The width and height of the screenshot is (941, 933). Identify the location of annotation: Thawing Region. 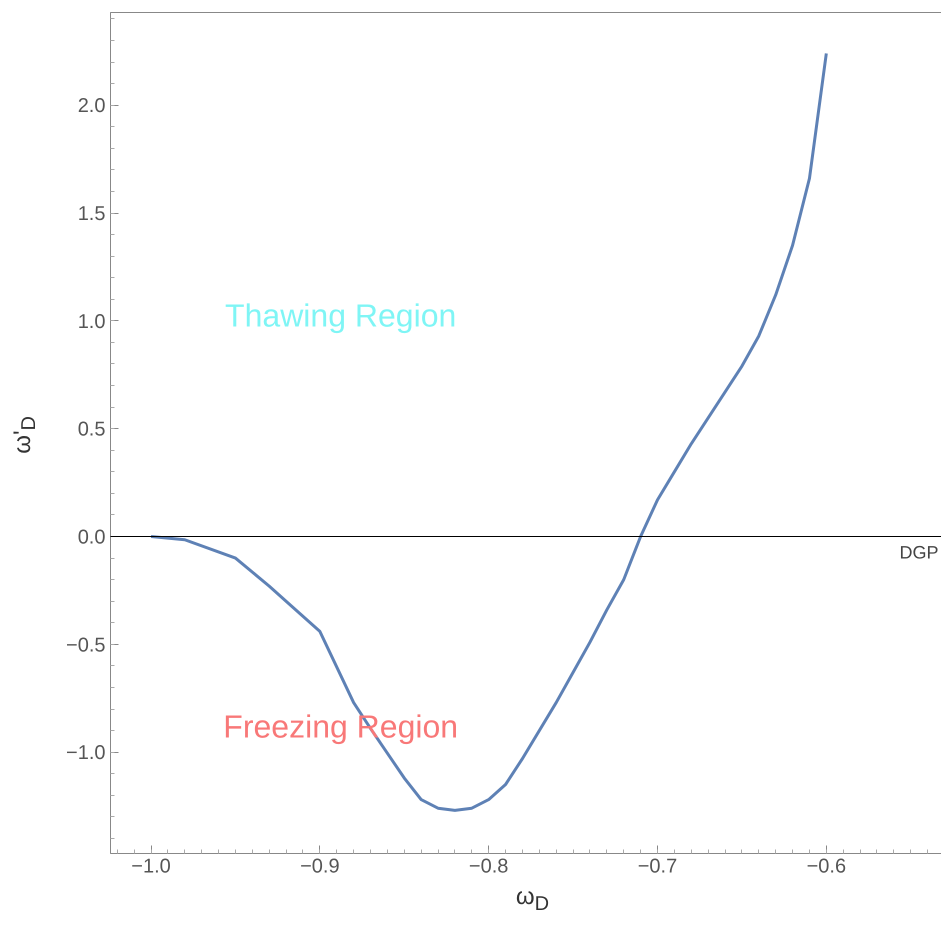
(340, 315).